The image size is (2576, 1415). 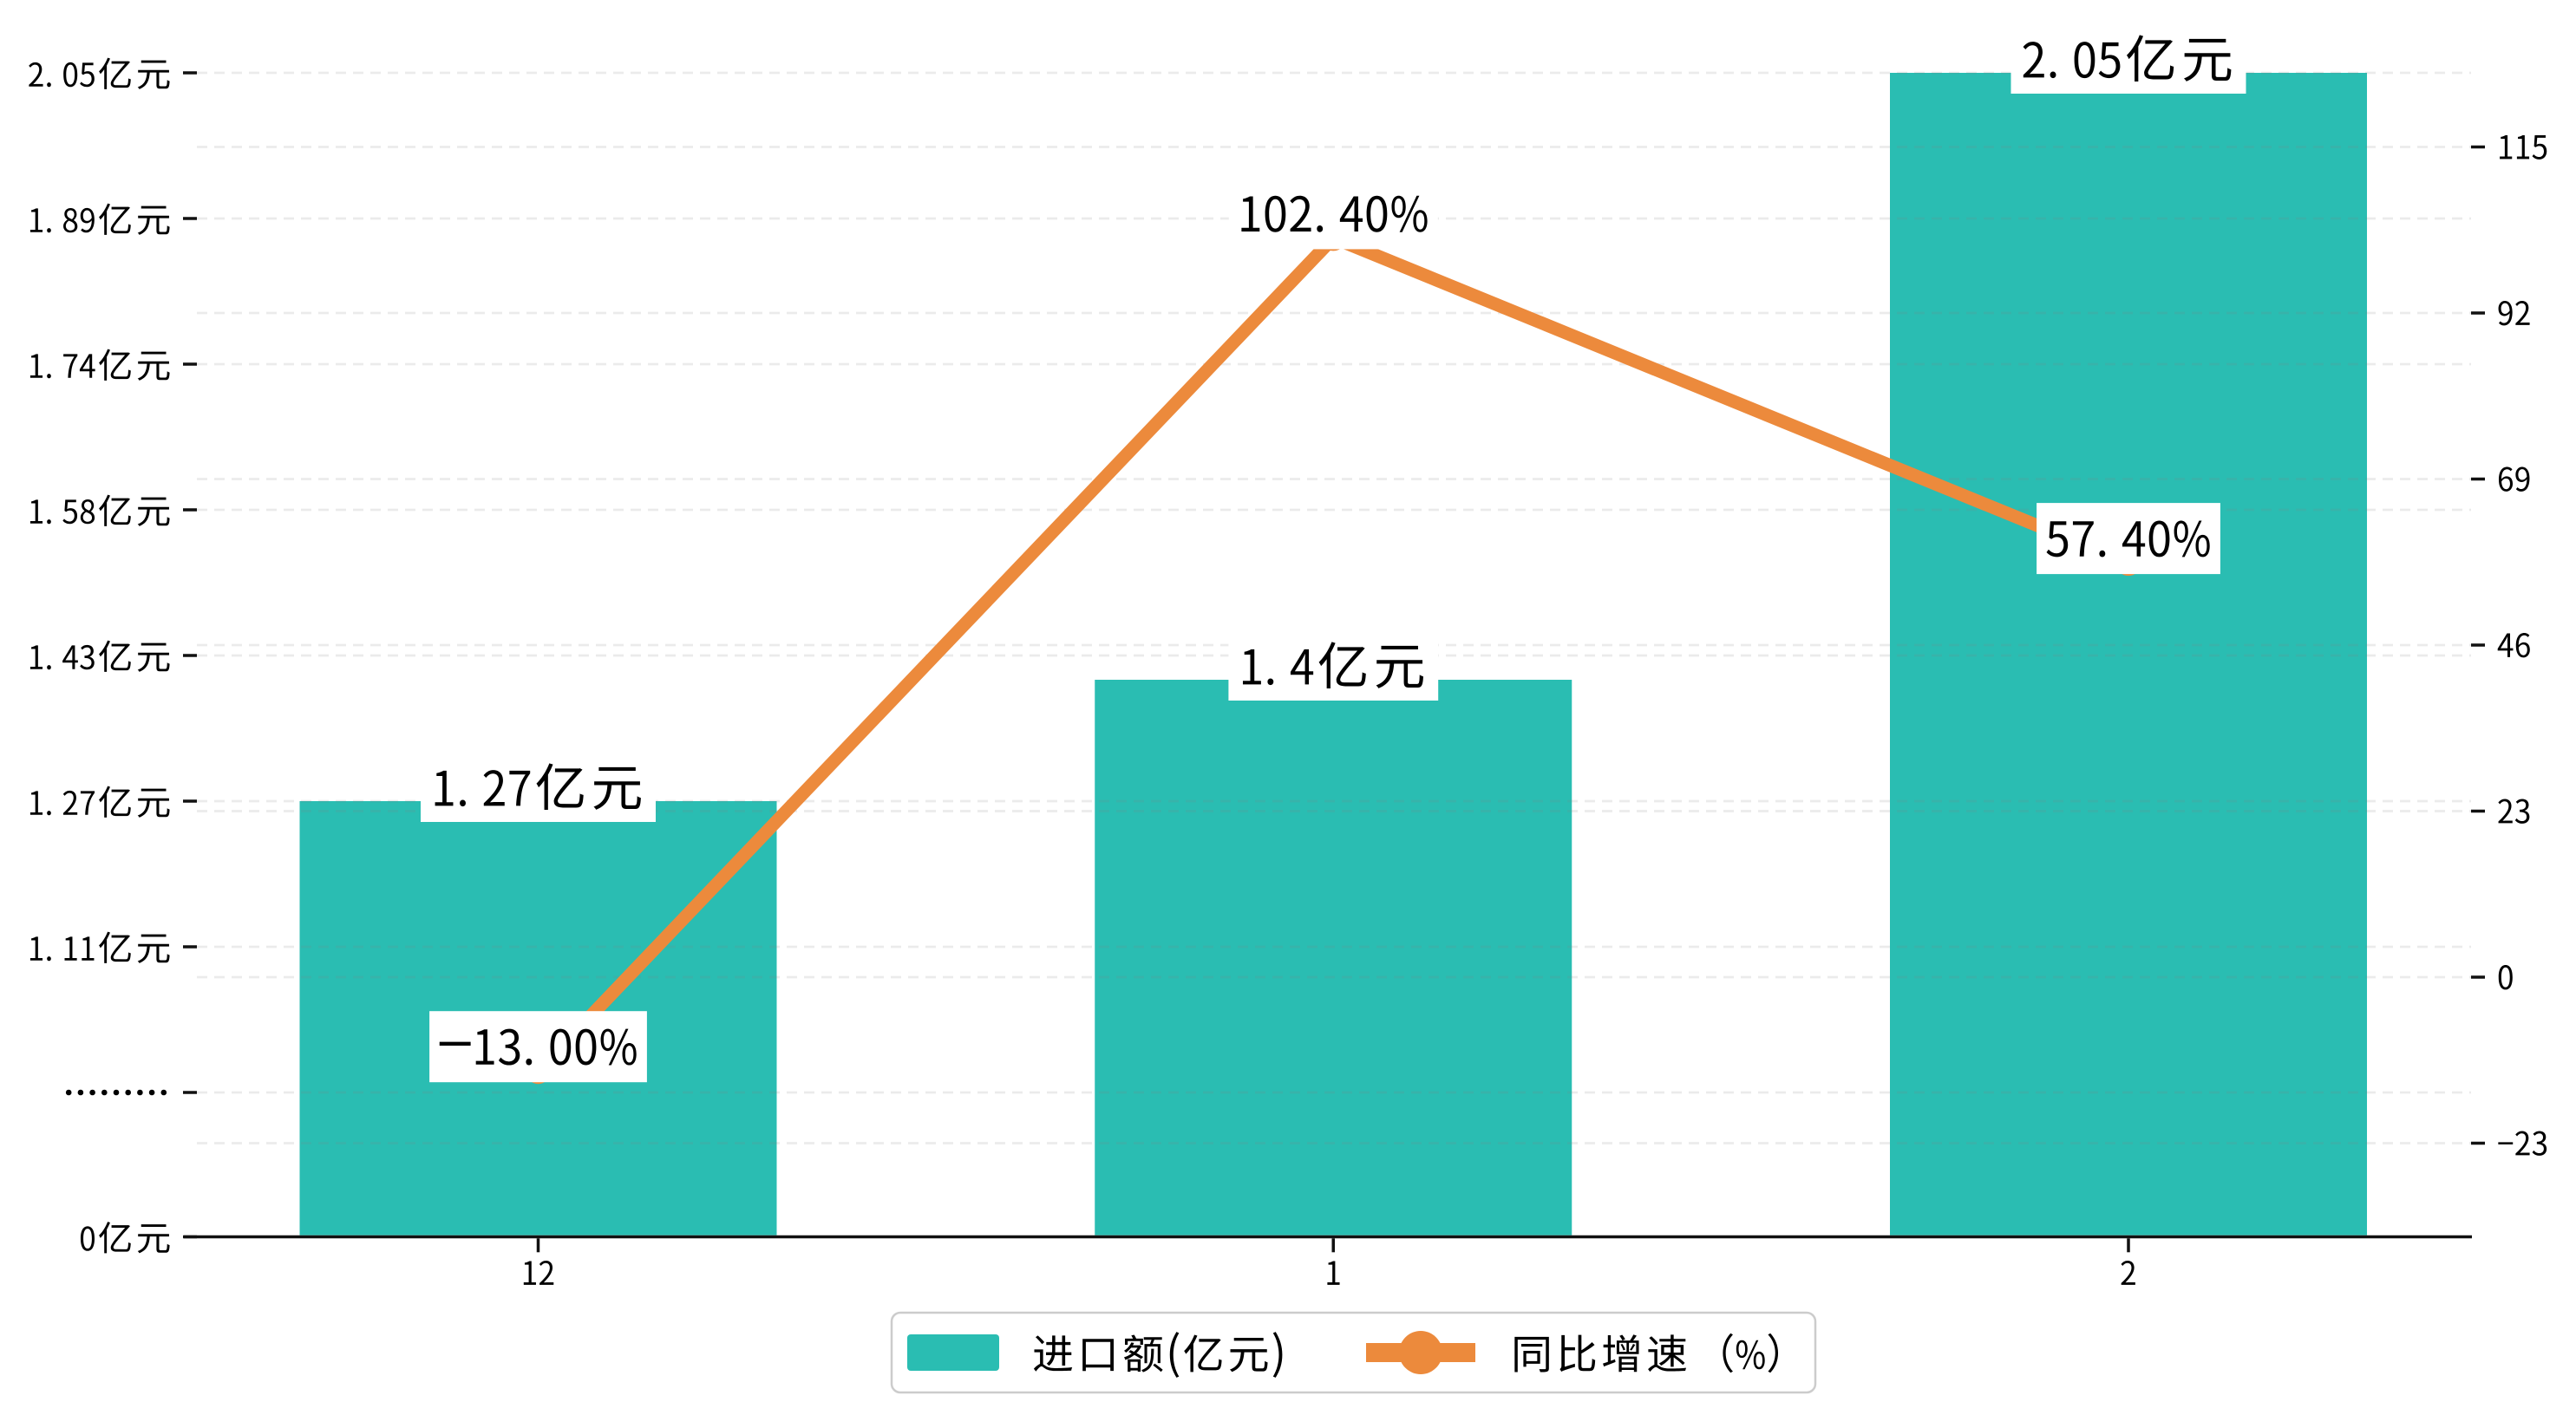 What do you see at coordinates (1095, 1355) in the screenshot?
I see `legend-item-imports` at bounding box center [1095, 1355].